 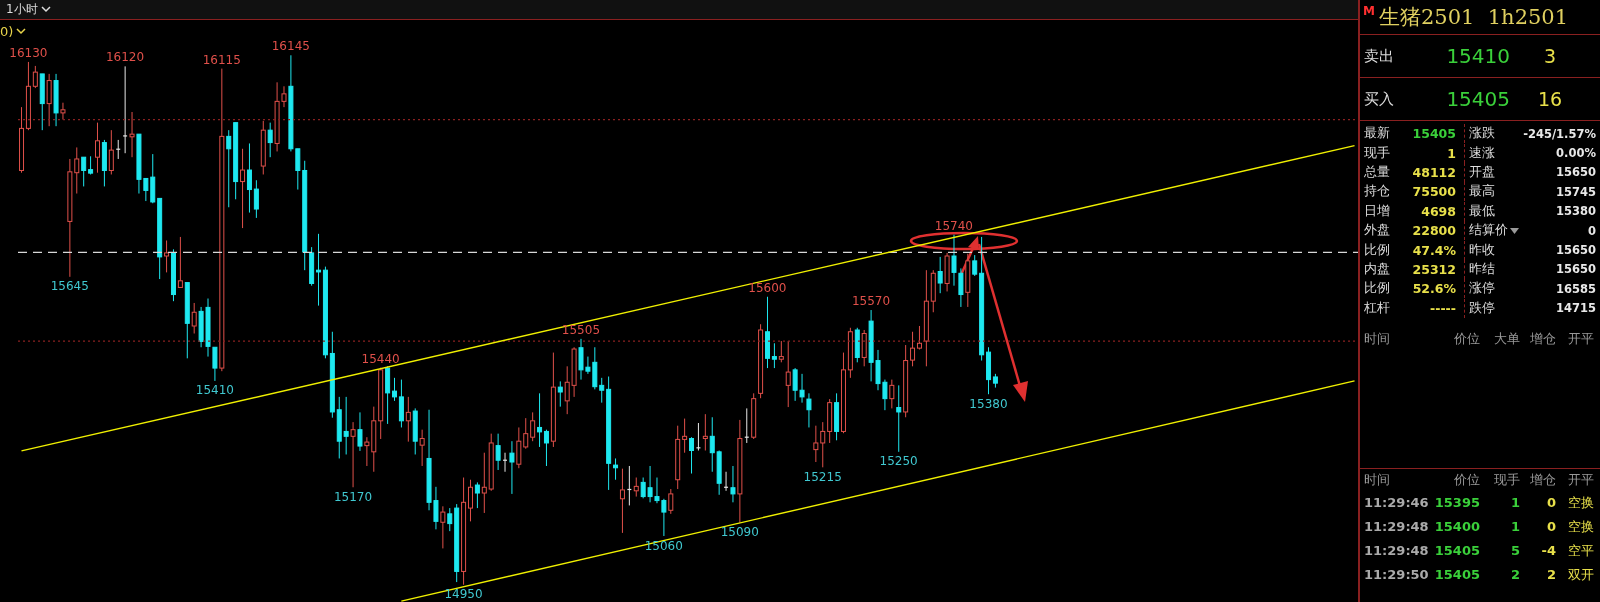 What do you see at coordinates (663, 545) in the screenshot?
I see `annotation: 15060` at bounding box center [663, 545].